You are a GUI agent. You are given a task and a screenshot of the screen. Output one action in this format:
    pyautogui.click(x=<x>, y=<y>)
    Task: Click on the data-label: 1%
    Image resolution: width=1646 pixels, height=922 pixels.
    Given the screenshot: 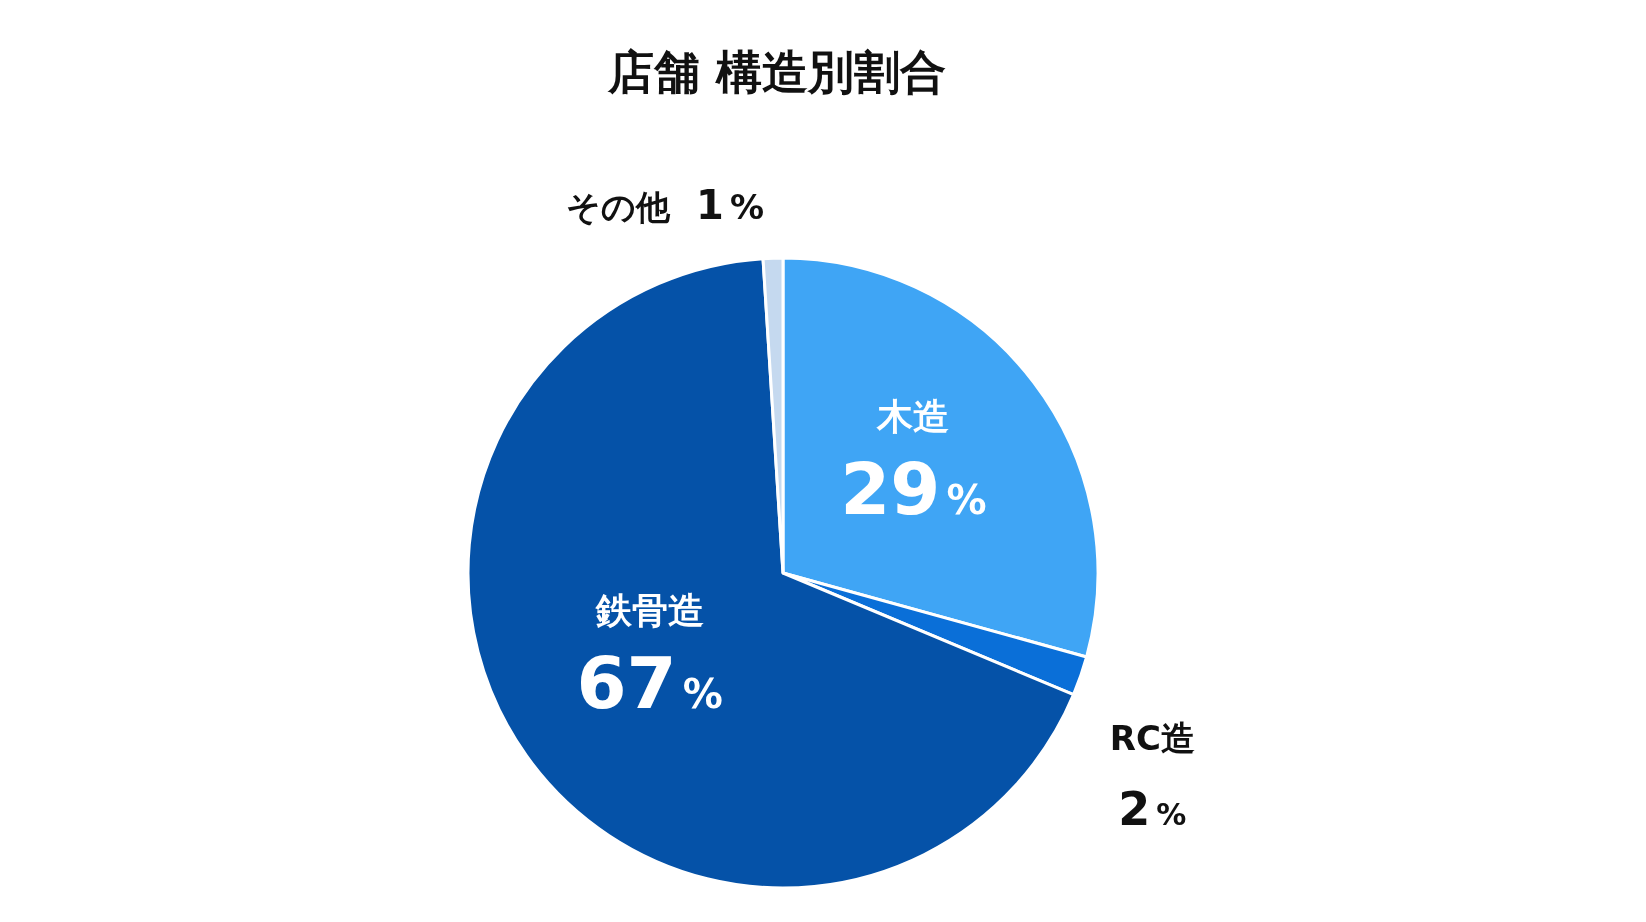 What is the action you would take?
    pyautogui.click(x=730, y=204)
    